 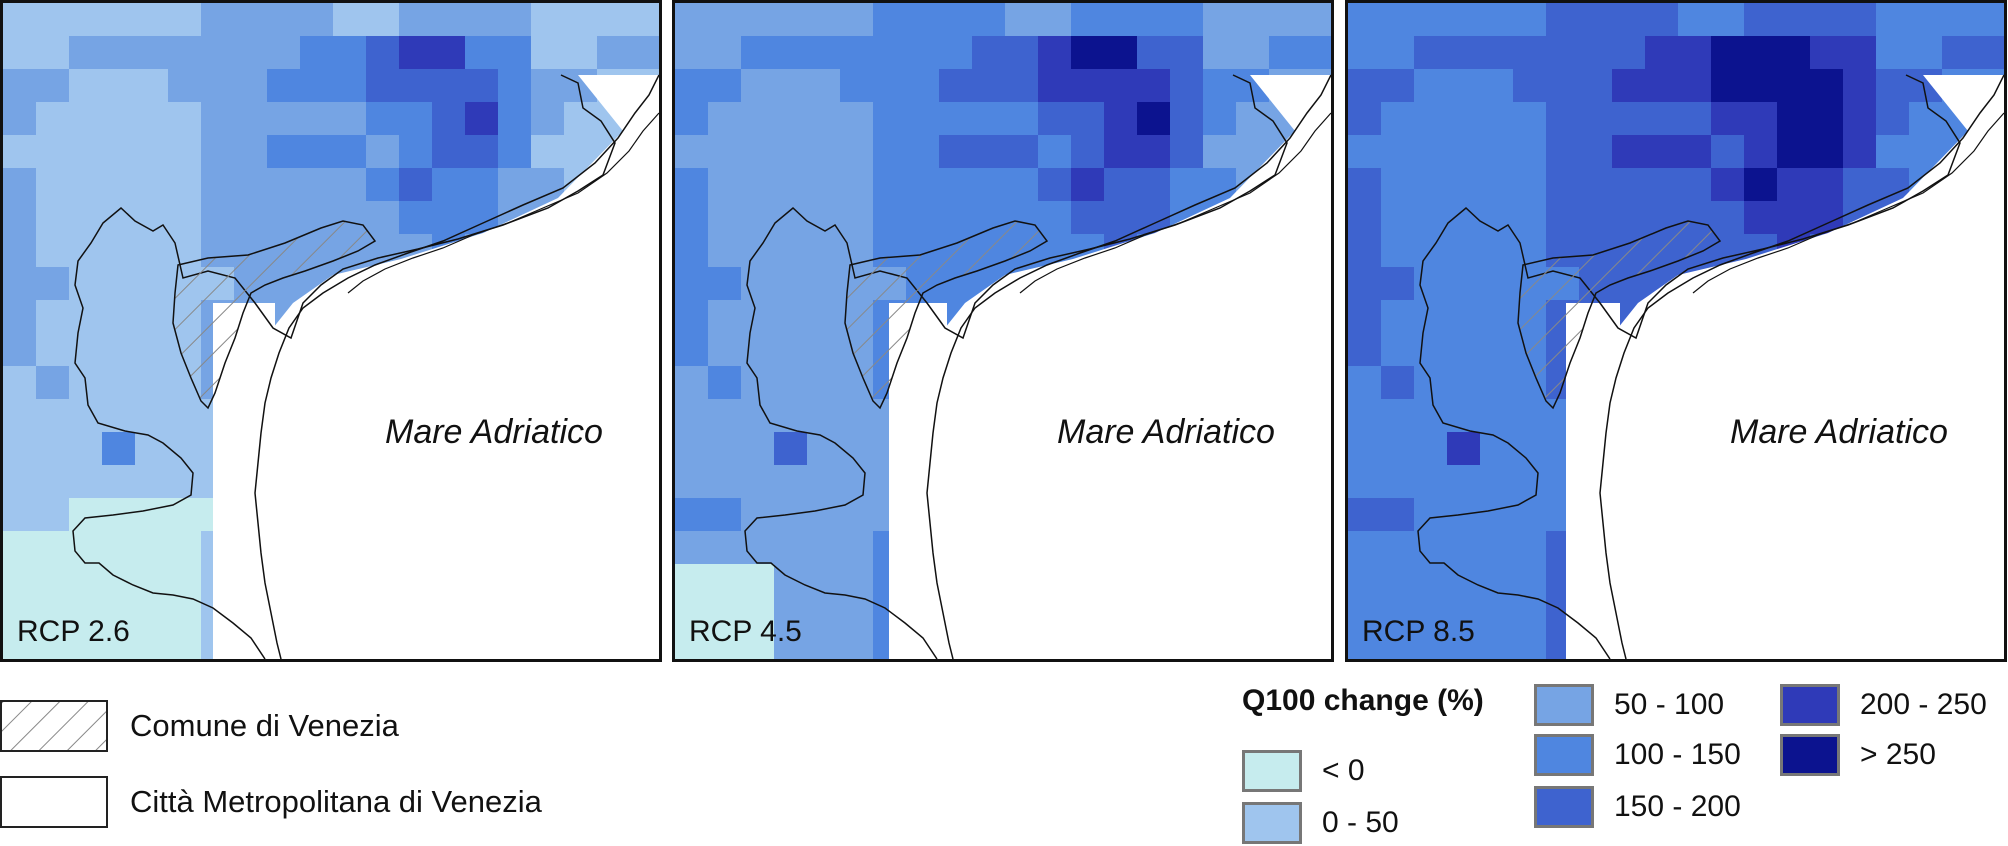 What do you see at coordinates (1564, 705) in the screenshot?
I see `color-swatch-icon` at bounding box center [1564, 705].